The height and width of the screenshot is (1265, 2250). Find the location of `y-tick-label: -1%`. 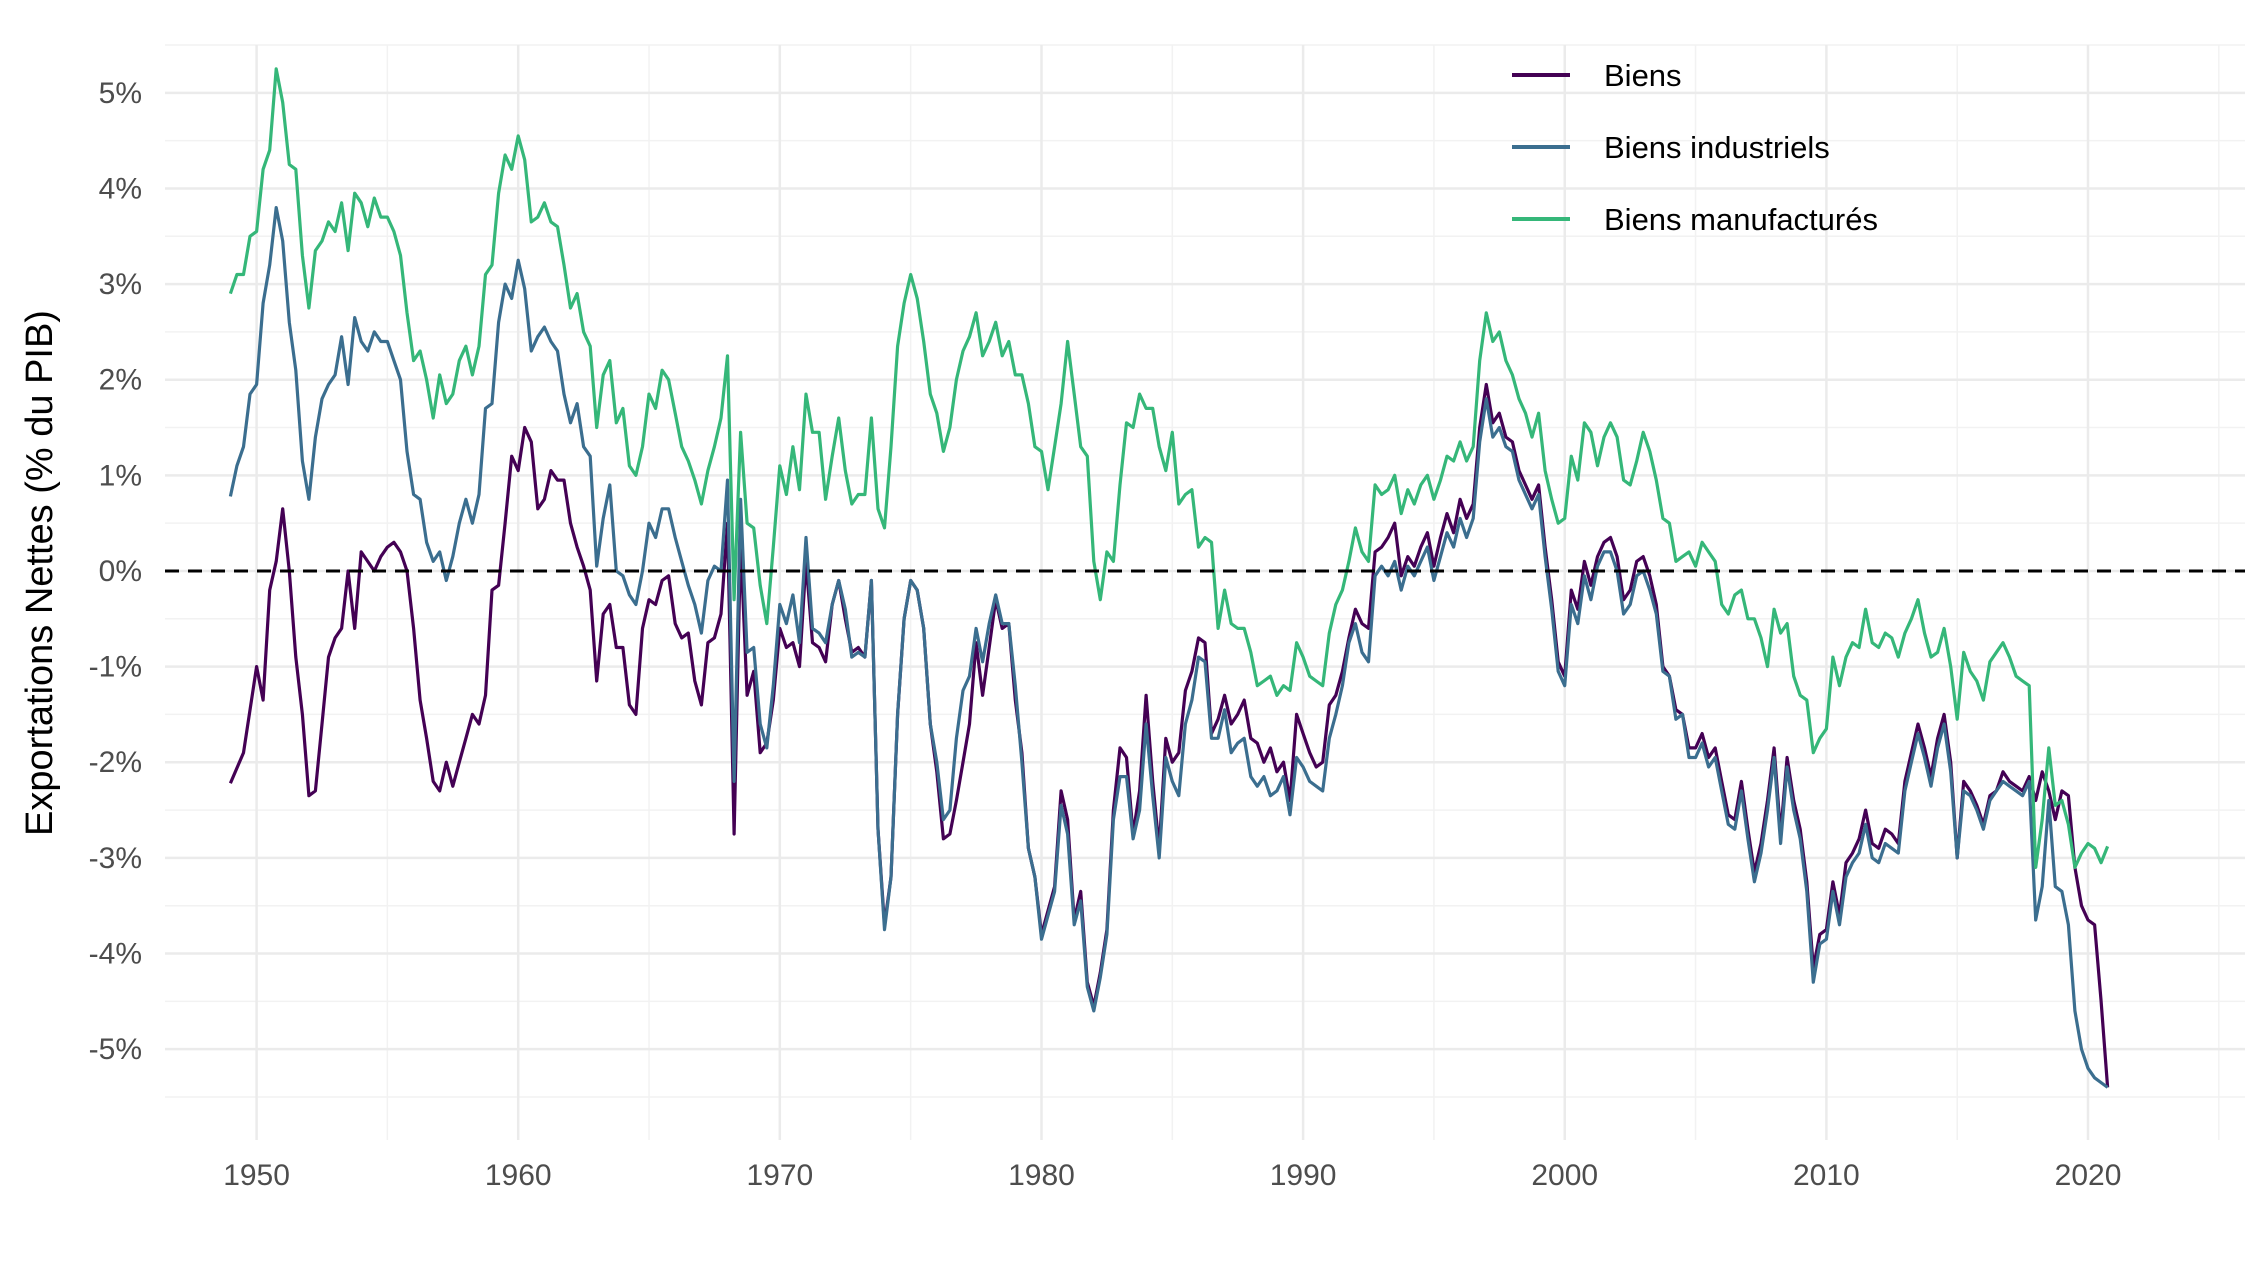

y-tick-label: -1% is located at coordinates (115, 667).